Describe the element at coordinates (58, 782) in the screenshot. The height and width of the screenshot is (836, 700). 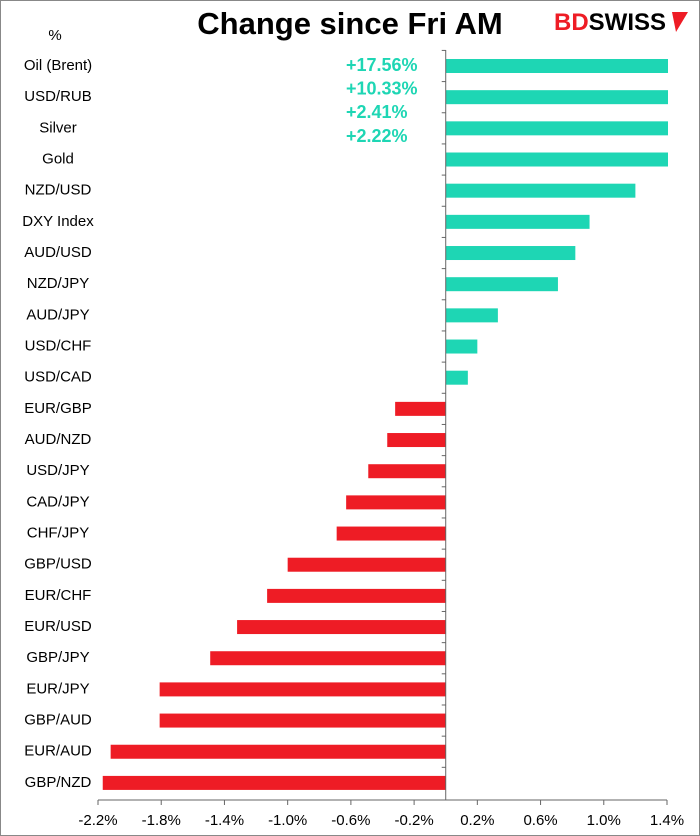
I see `category-label: GBP/NZD` at that location.